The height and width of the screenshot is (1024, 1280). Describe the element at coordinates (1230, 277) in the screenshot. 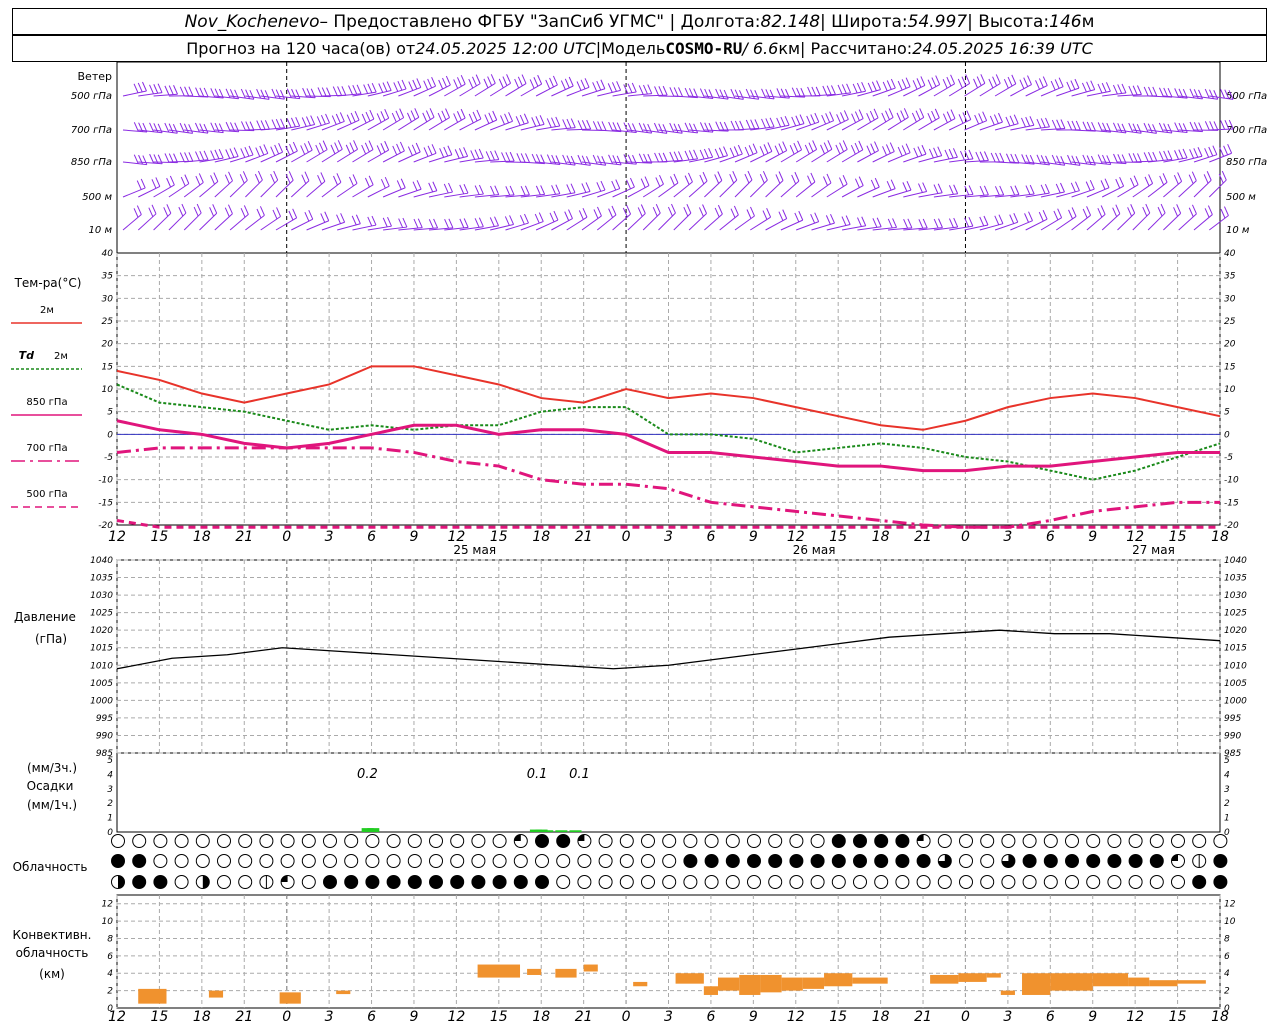

I see `temp-tick-right: 35` at that location.